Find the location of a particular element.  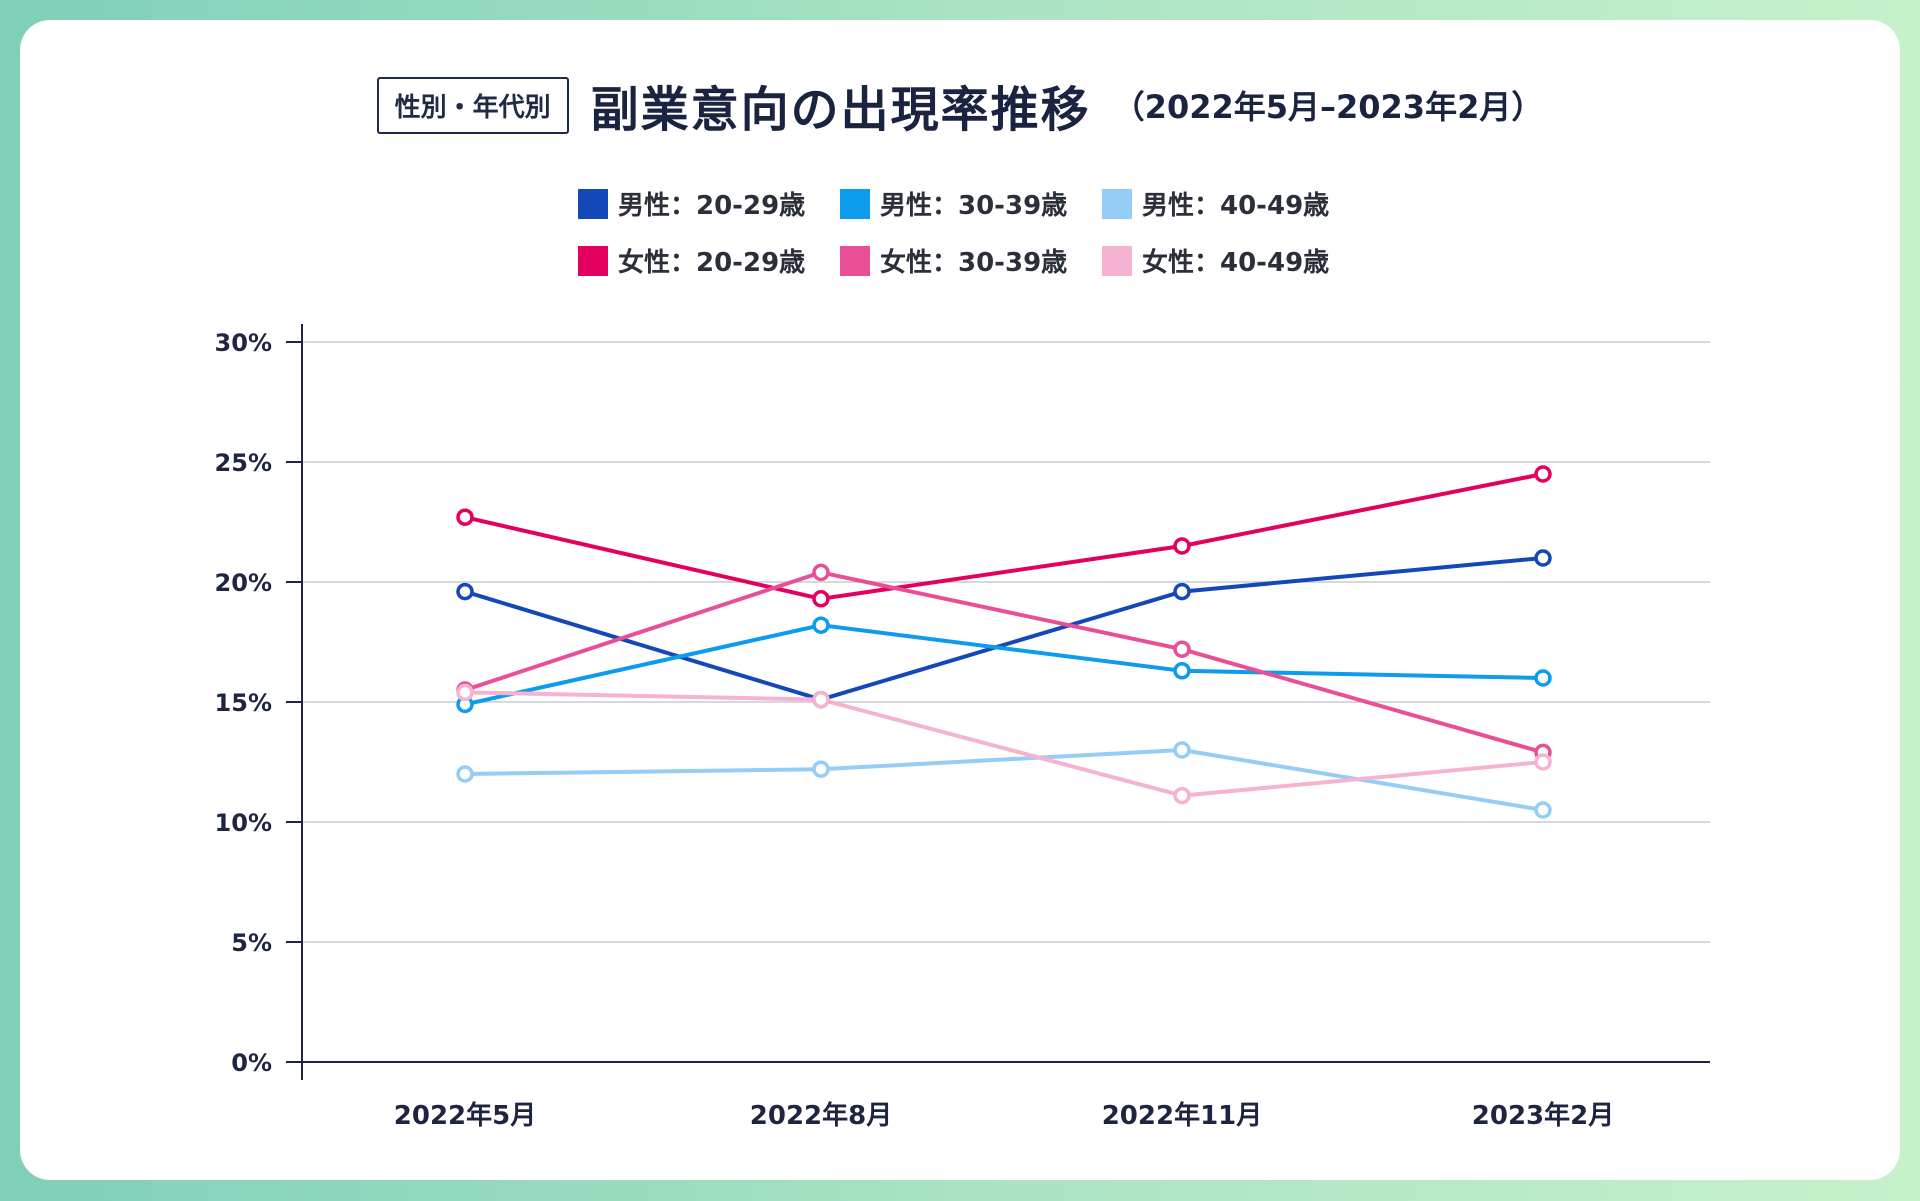

x-tick-label: 2022年8月 is located at coordinates (821, 1115).